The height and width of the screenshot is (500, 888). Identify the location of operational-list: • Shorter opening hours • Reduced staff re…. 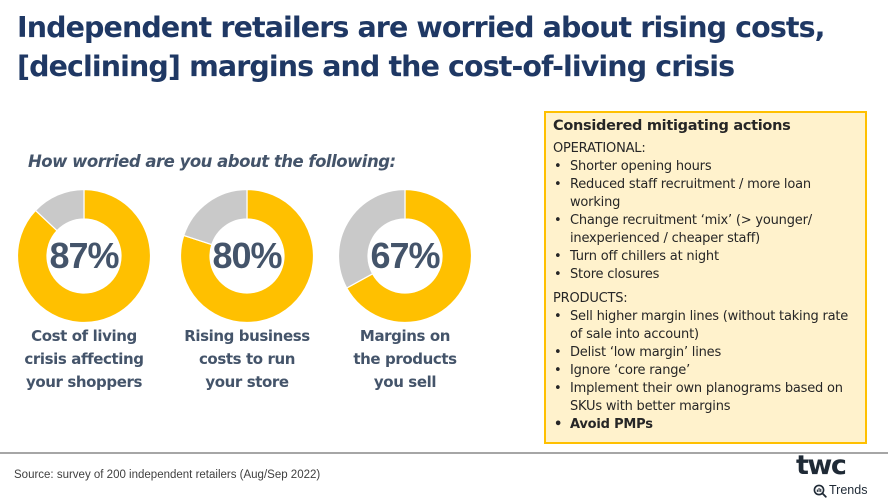
(709, 221).